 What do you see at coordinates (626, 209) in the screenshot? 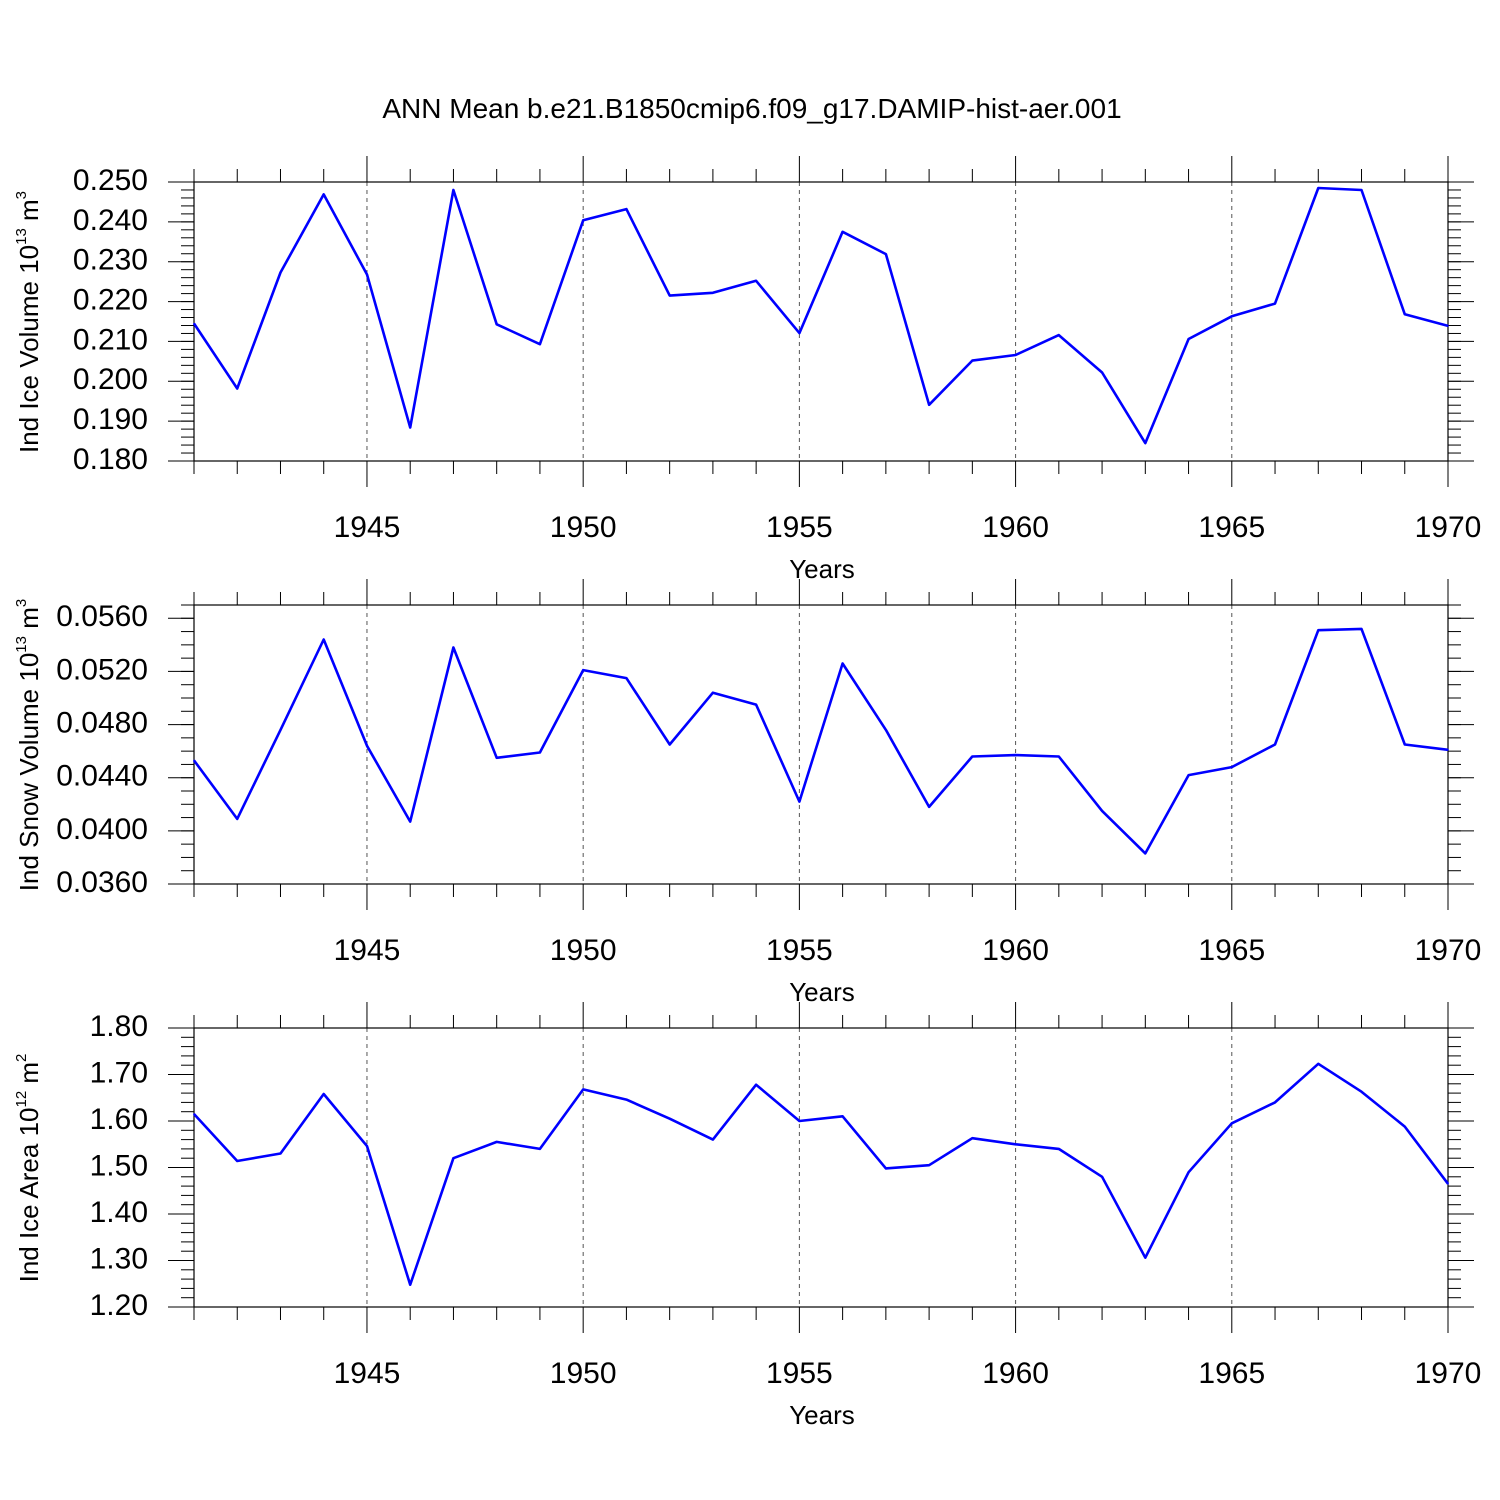
I see `p0-data-point-1951` at bounding box center [626, 209].